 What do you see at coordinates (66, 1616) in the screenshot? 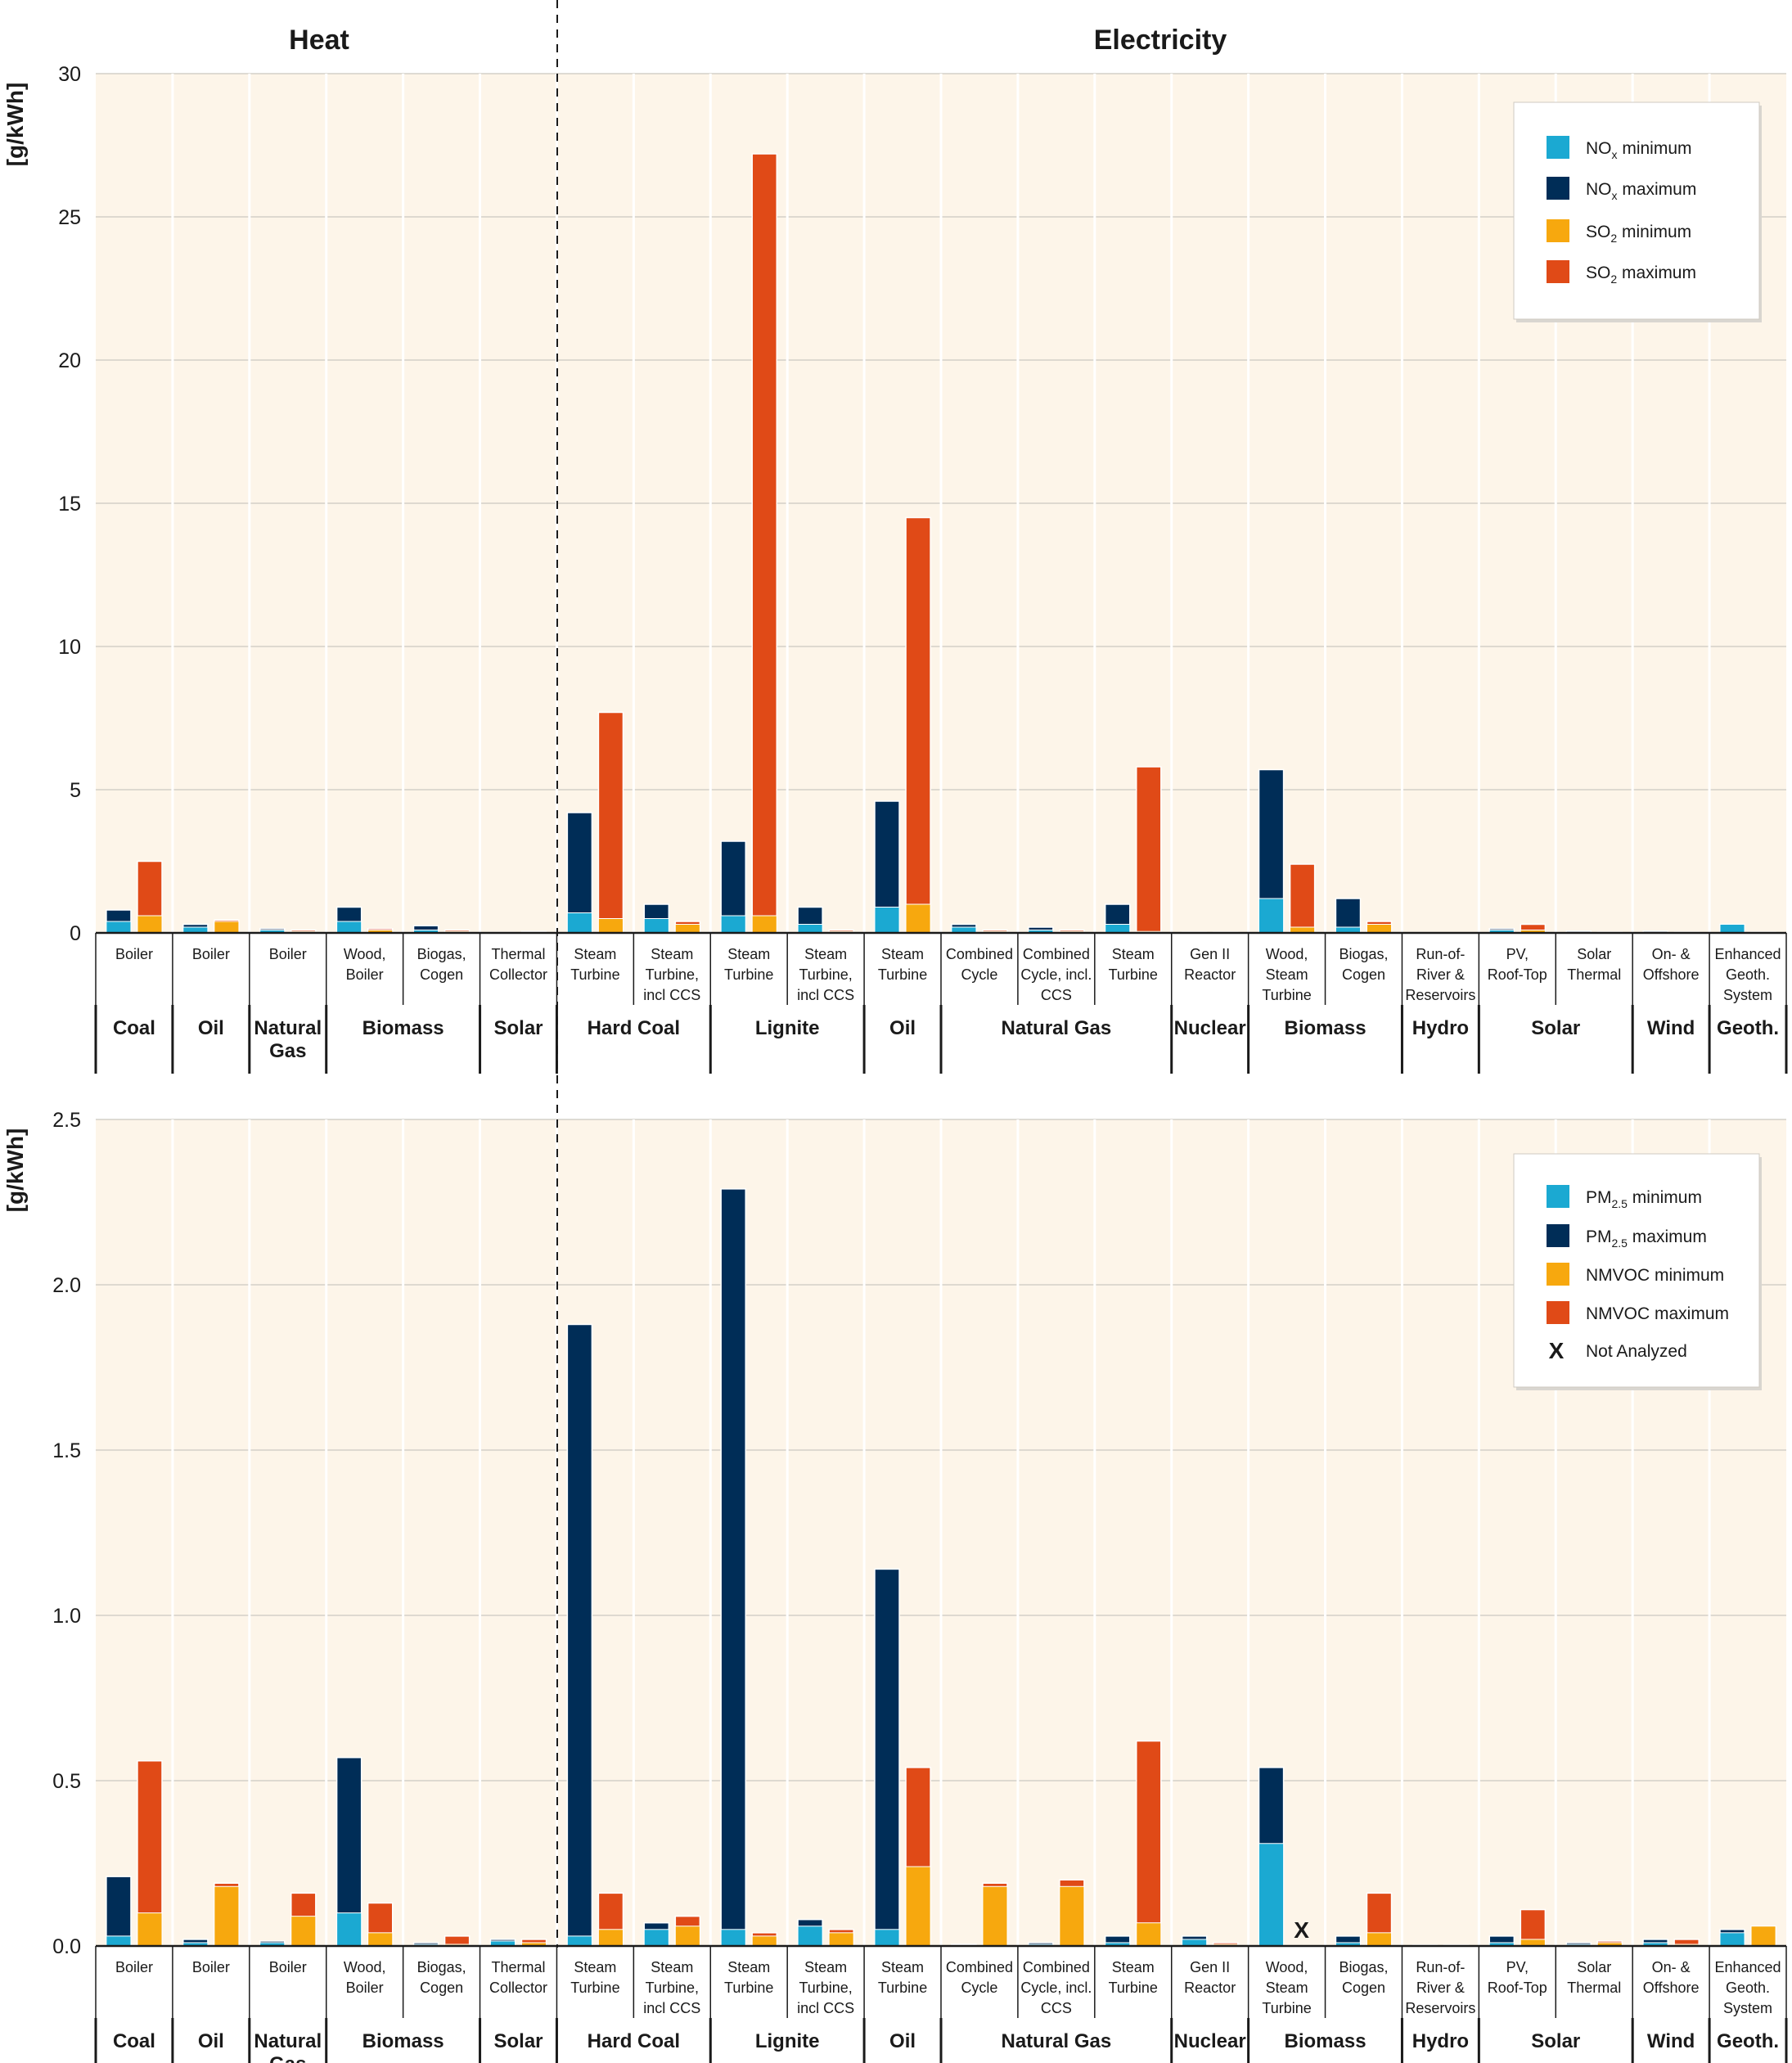
I see `y-tick-label: 1.0` at bounding box center [66, 1616].